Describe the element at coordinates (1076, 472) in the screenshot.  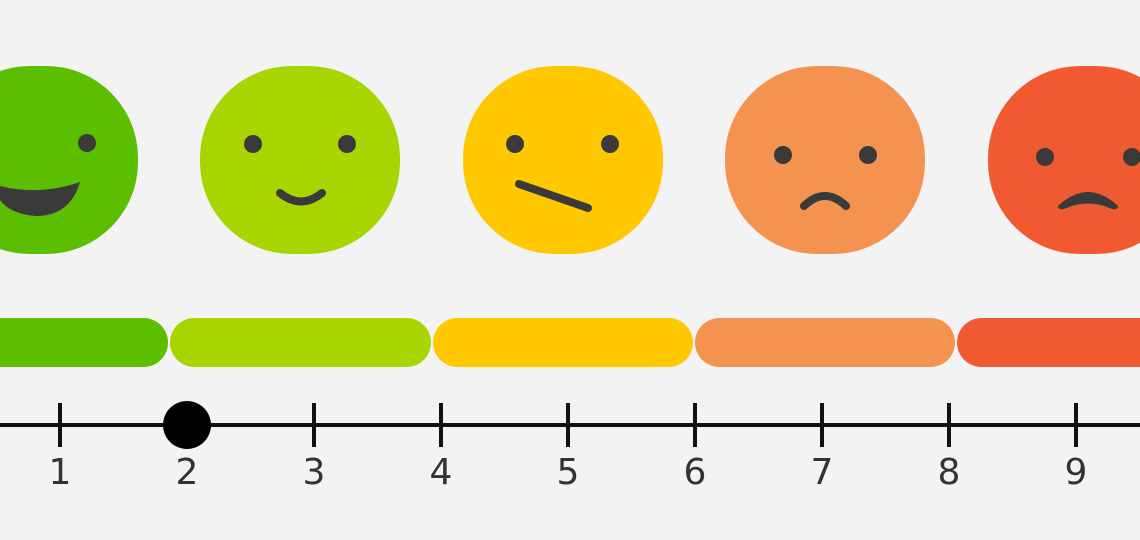
I see `tick-label: 9` at that location.